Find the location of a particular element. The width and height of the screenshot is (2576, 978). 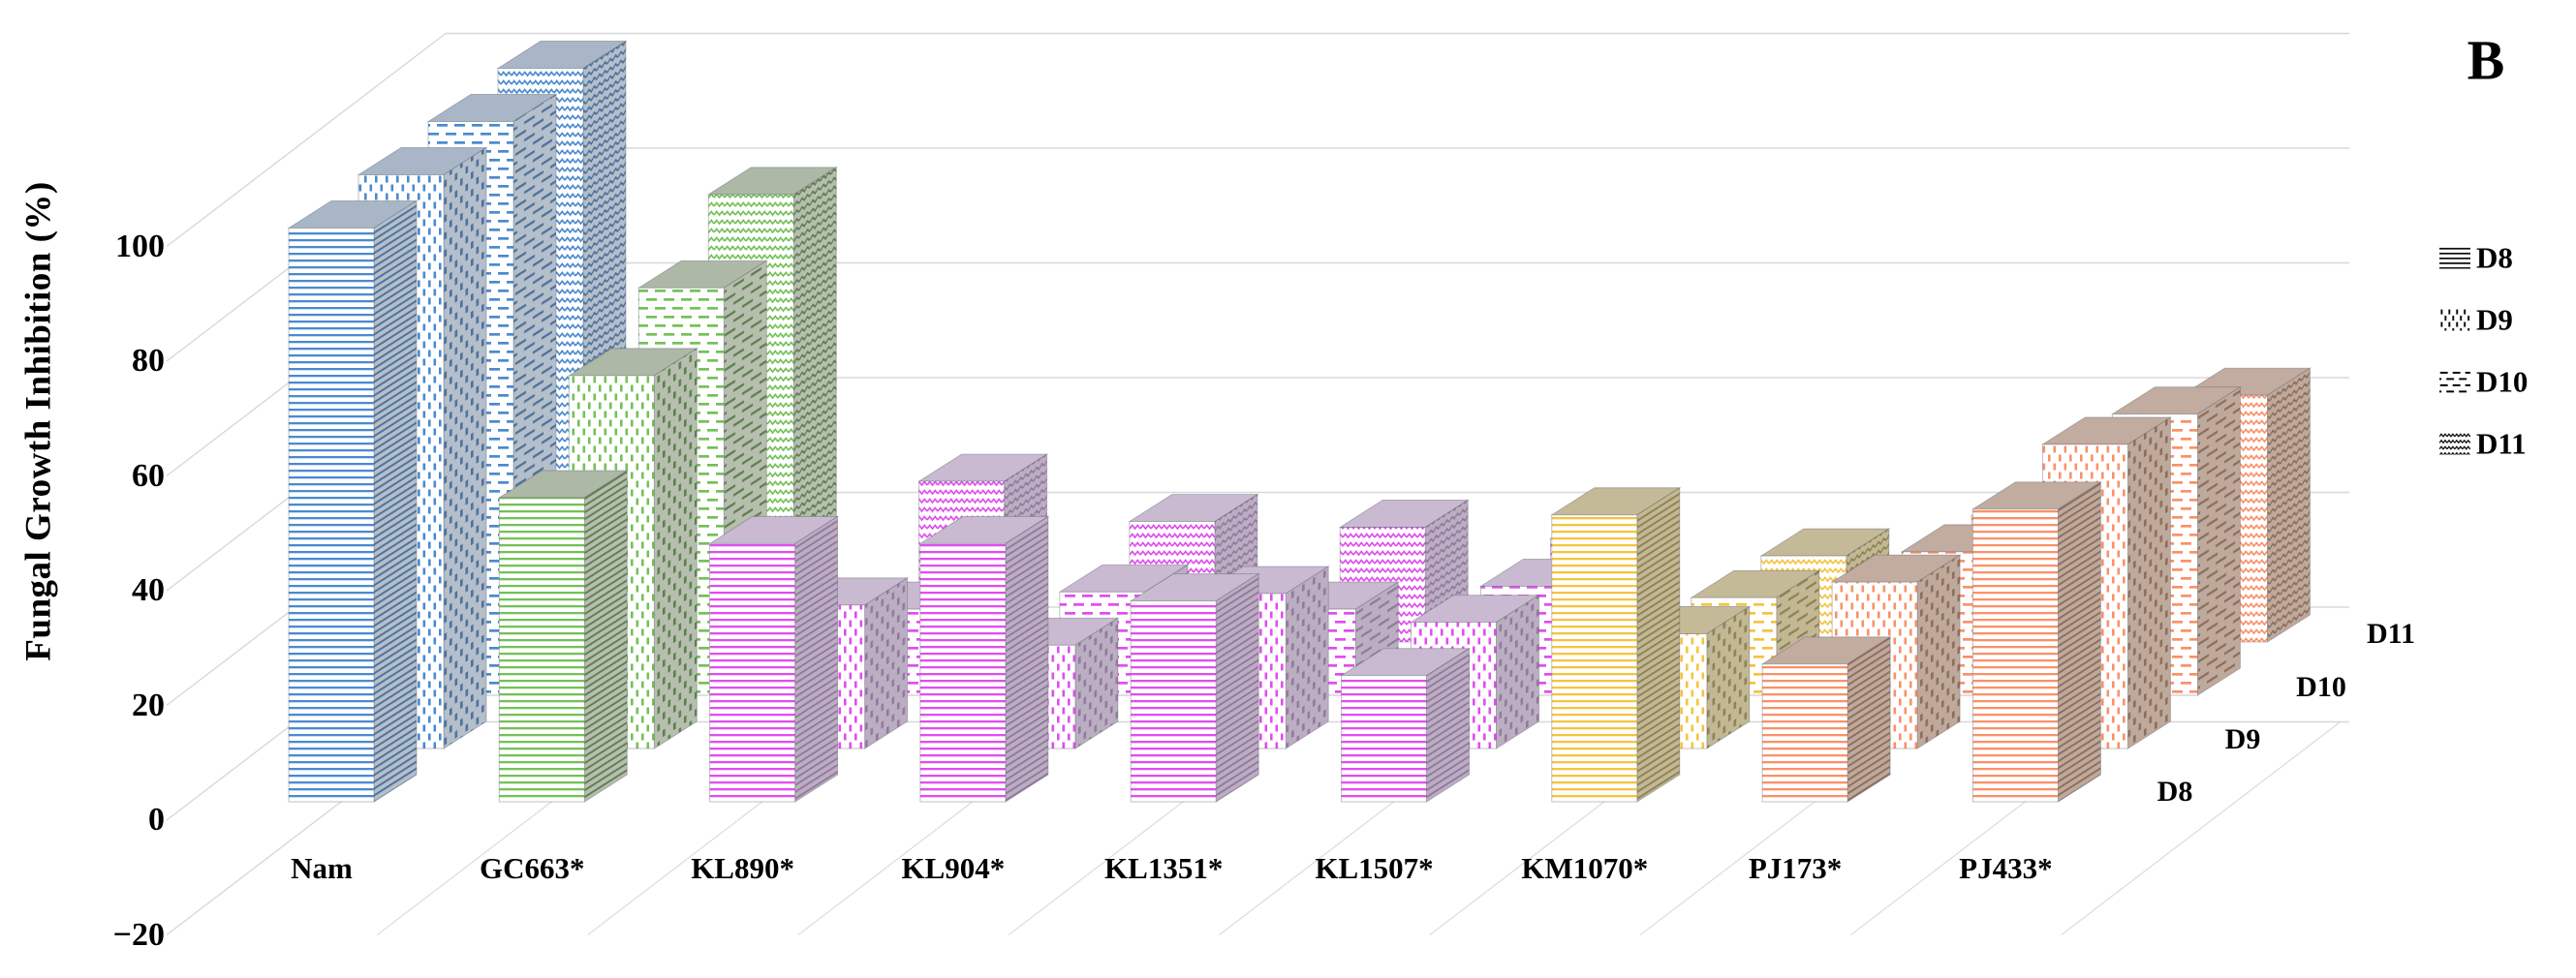

legend-item-d10: D10 is located at coordinates (2483, 382).